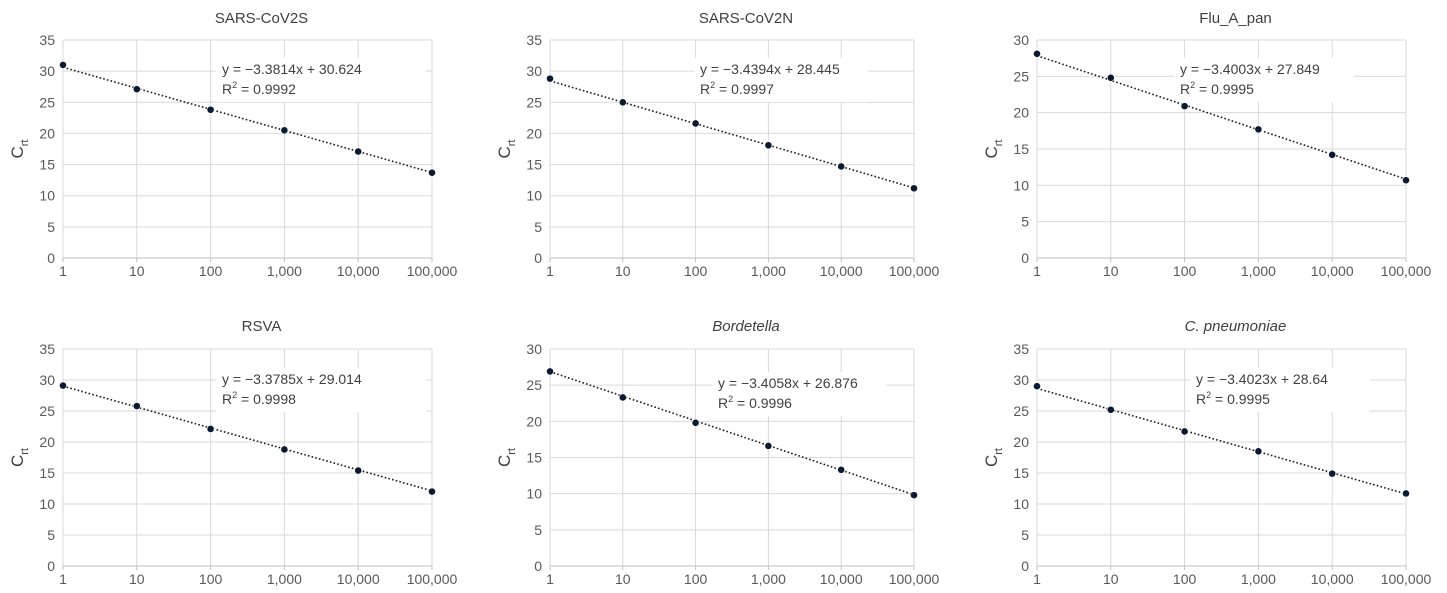 The image size is (1447, 593). I want to click on trendline-equation: y = −3.4058x + 26.876, so click(788, 383).